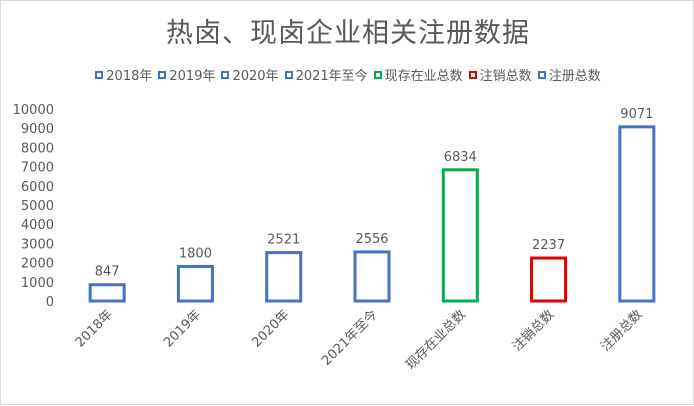  What do you see at coordinates (436, 340) in the screenshot?
I see `x-tick-label: 现存在业总数` at bounding box center [436, 340].